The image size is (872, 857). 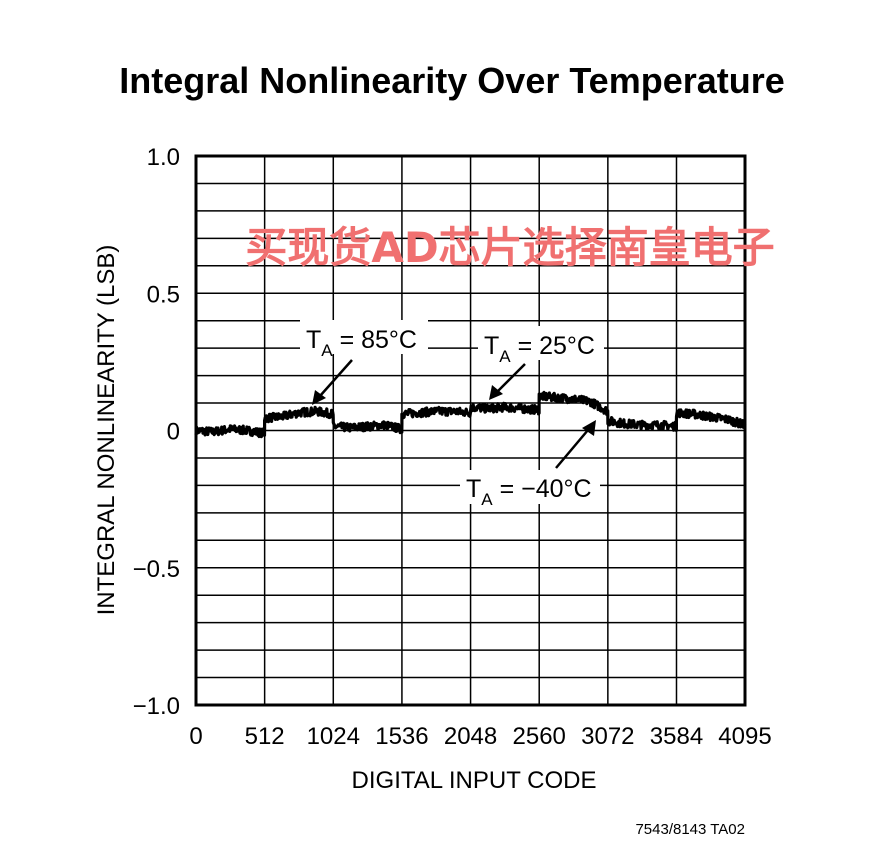 What do you see at coordinates (589, 428) in the screenshot?
I see `arrowhead-minus40c` at bounding box center [589, 428].